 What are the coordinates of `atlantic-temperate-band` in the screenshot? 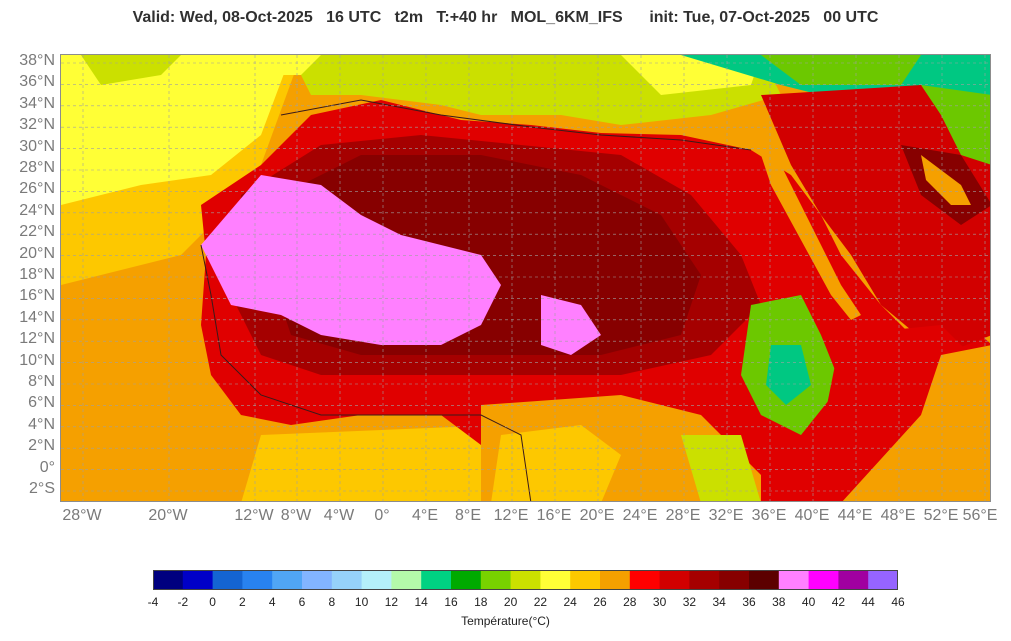 It's located at (176, 130).